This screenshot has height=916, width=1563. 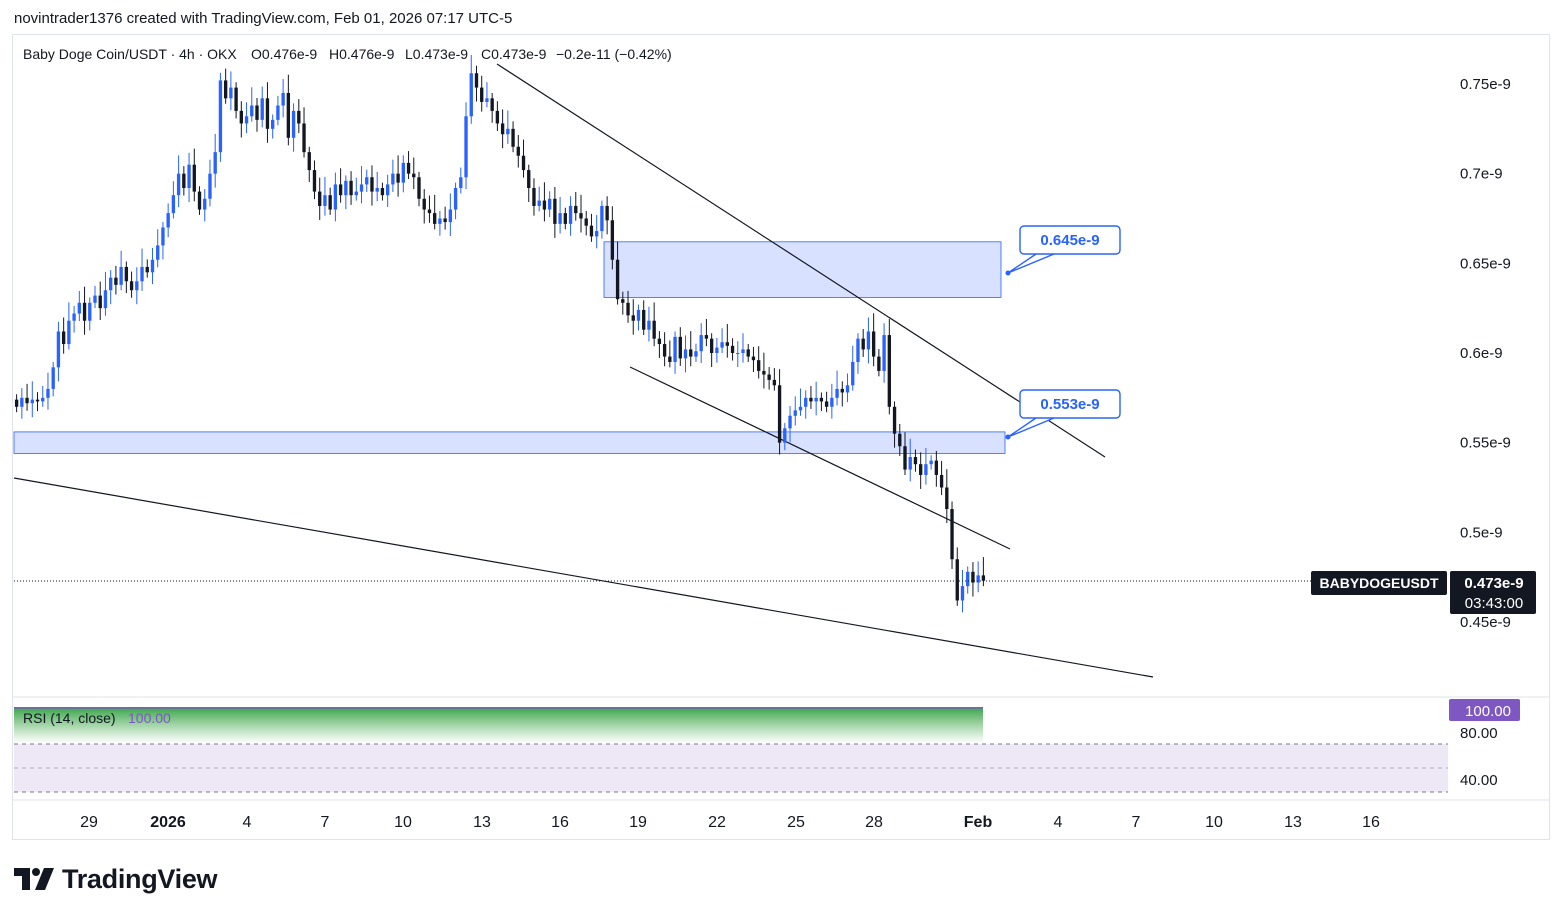 I want to click on time-tick-1: 2026, so click(x=168, y=822).